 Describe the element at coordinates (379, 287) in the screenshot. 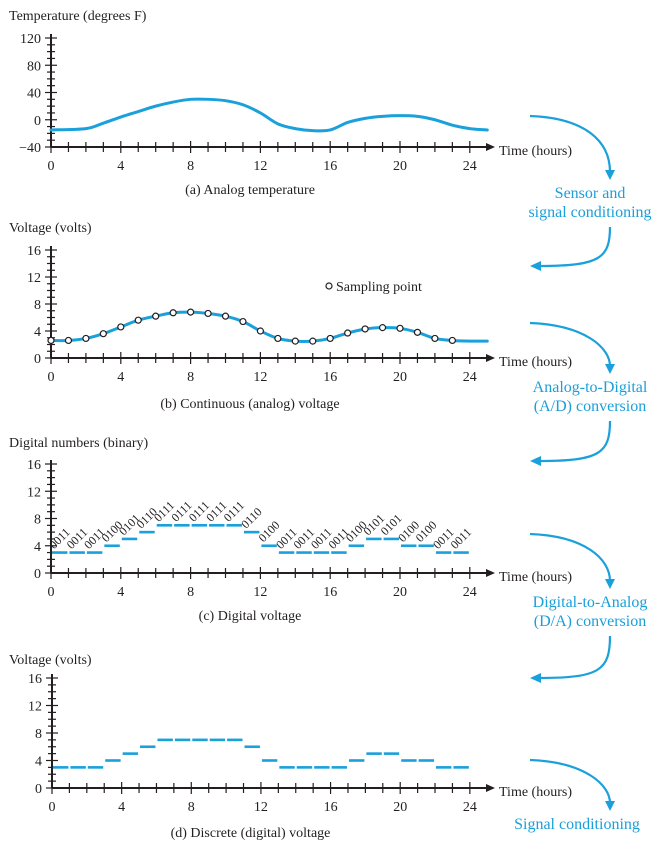

I see `legend-label: Sampling point` at that location.